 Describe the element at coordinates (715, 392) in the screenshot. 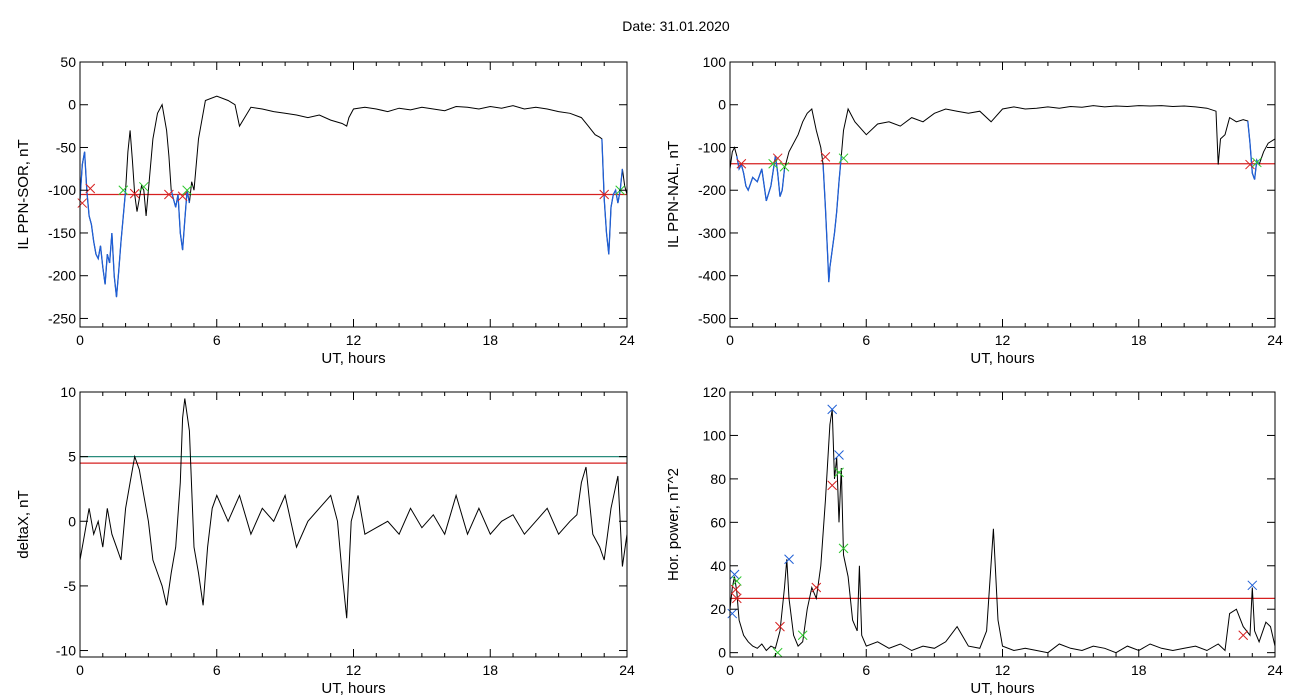

I see `y-tick-label: 120` at that location.